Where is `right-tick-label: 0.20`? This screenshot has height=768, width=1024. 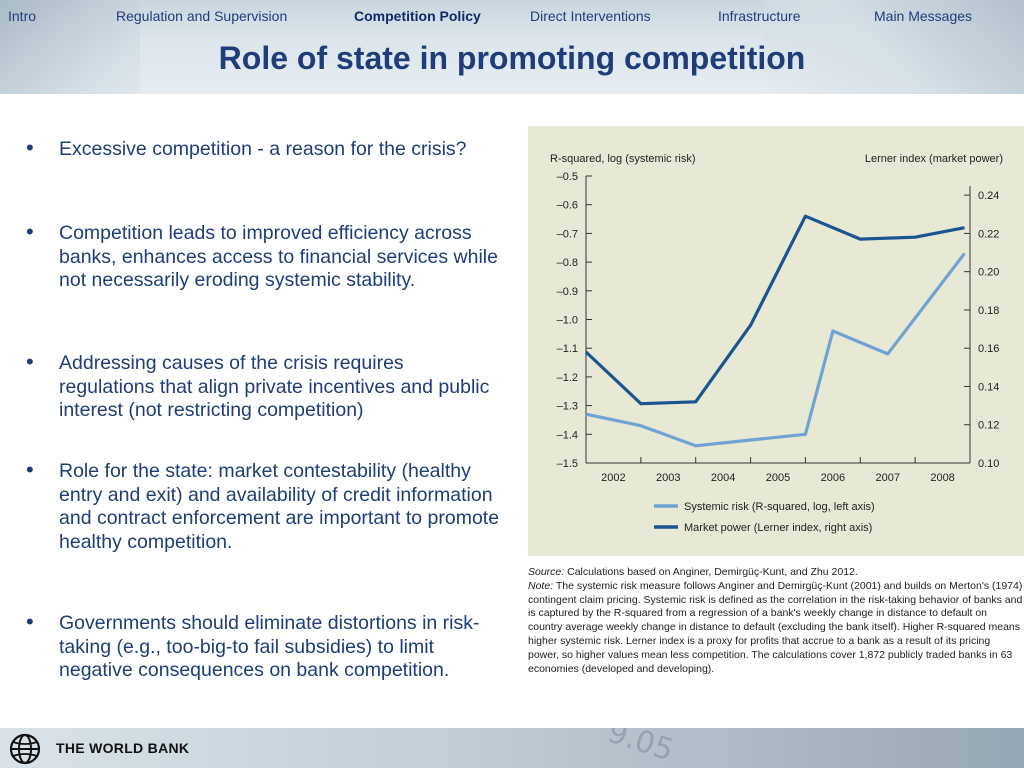 right-tick-label: 0.20 is located at coordinates (988, 273).